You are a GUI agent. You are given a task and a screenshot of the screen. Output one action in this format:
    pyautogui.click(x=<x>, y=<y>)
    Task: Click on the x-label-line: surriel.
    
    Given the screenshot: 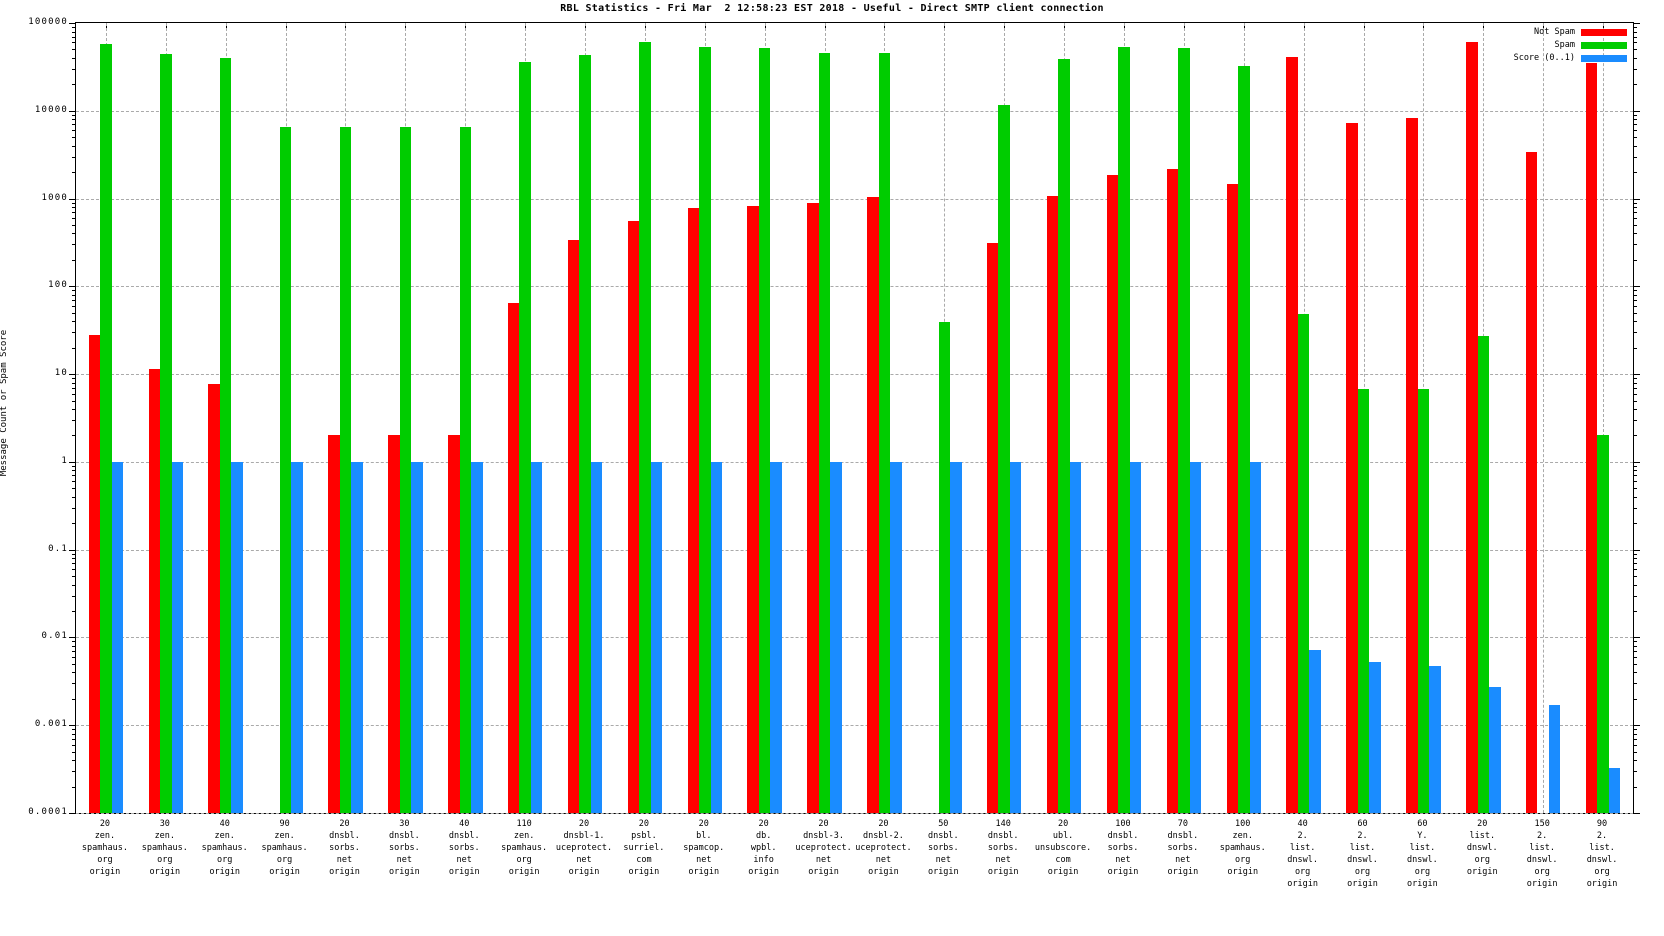 What is the action you would take?
    pyautogui.click(x=644, y=848)
    